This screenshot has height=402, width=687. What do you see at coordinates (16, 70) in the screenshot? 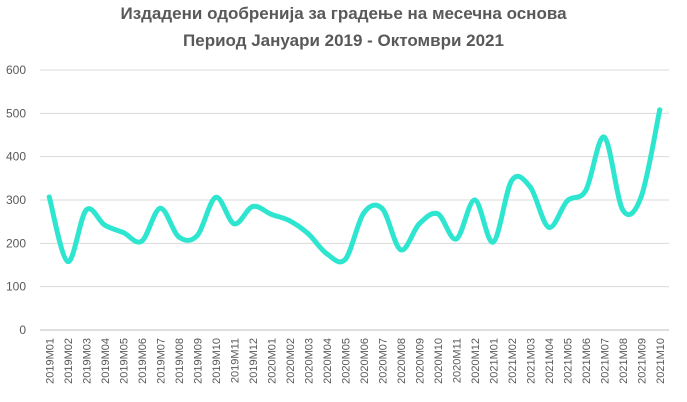
I see `y-tick-label: 600` at bounding box center [16, 70].